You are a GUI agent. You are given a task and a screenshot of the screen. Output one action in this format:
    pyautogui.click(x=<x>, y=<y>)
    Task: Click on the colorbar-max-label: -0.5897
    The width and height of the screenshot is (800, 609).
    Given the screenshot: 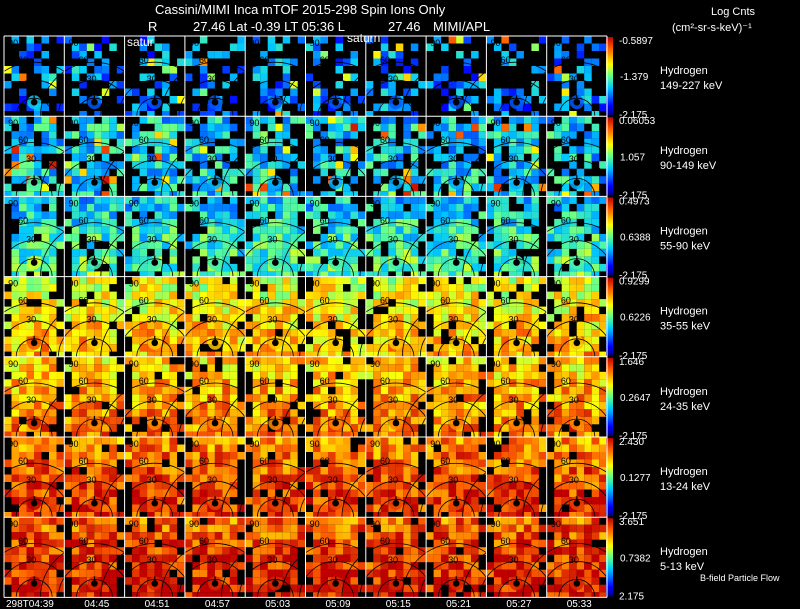 What is the action you would take?
    pyautogui.click(x=636, y=41)
    